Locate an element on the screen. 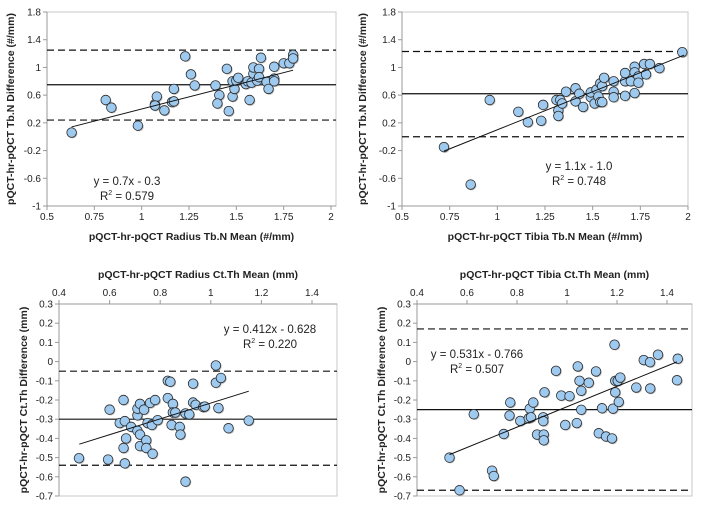 Image resolution: width=704 pixels, height=510 pixels. y-tick-label: 1 is located at coordinates (393, 68).